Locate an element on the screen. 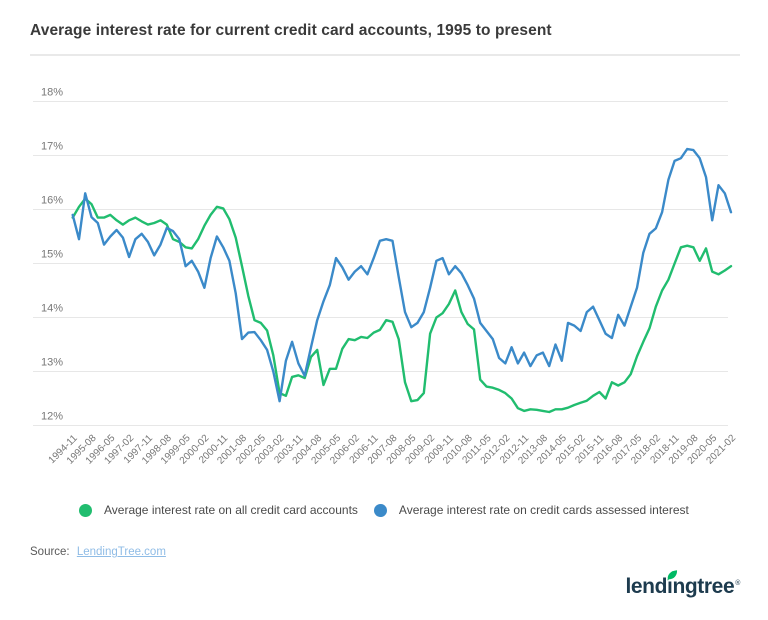 The width and height of the screenshot is (768, 620). title-divider is located at coordinates (385, 55).